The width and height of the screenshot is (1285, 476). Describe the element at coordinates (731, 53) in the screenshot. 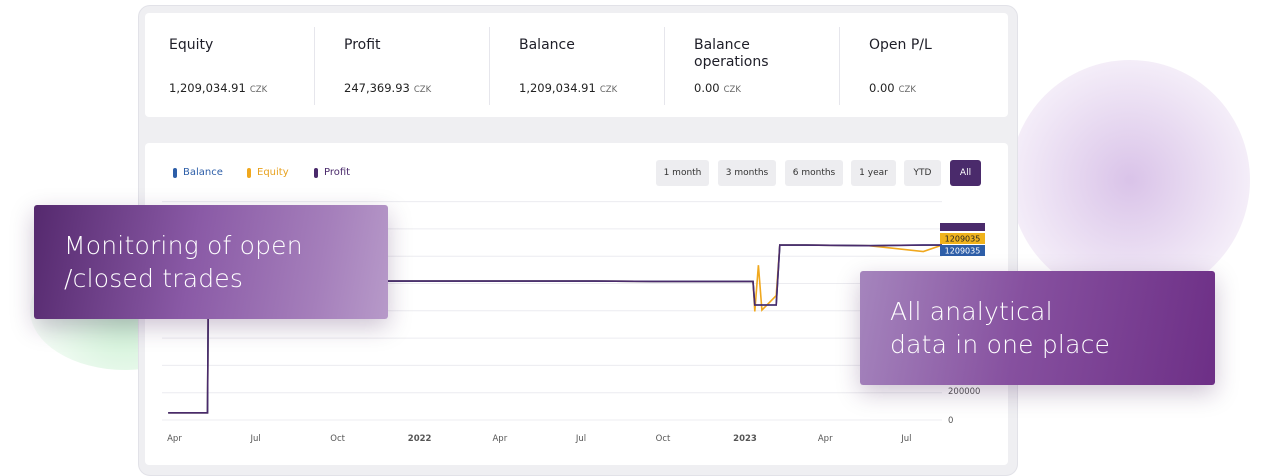

I see `stat-label: Balance operations` at that location.